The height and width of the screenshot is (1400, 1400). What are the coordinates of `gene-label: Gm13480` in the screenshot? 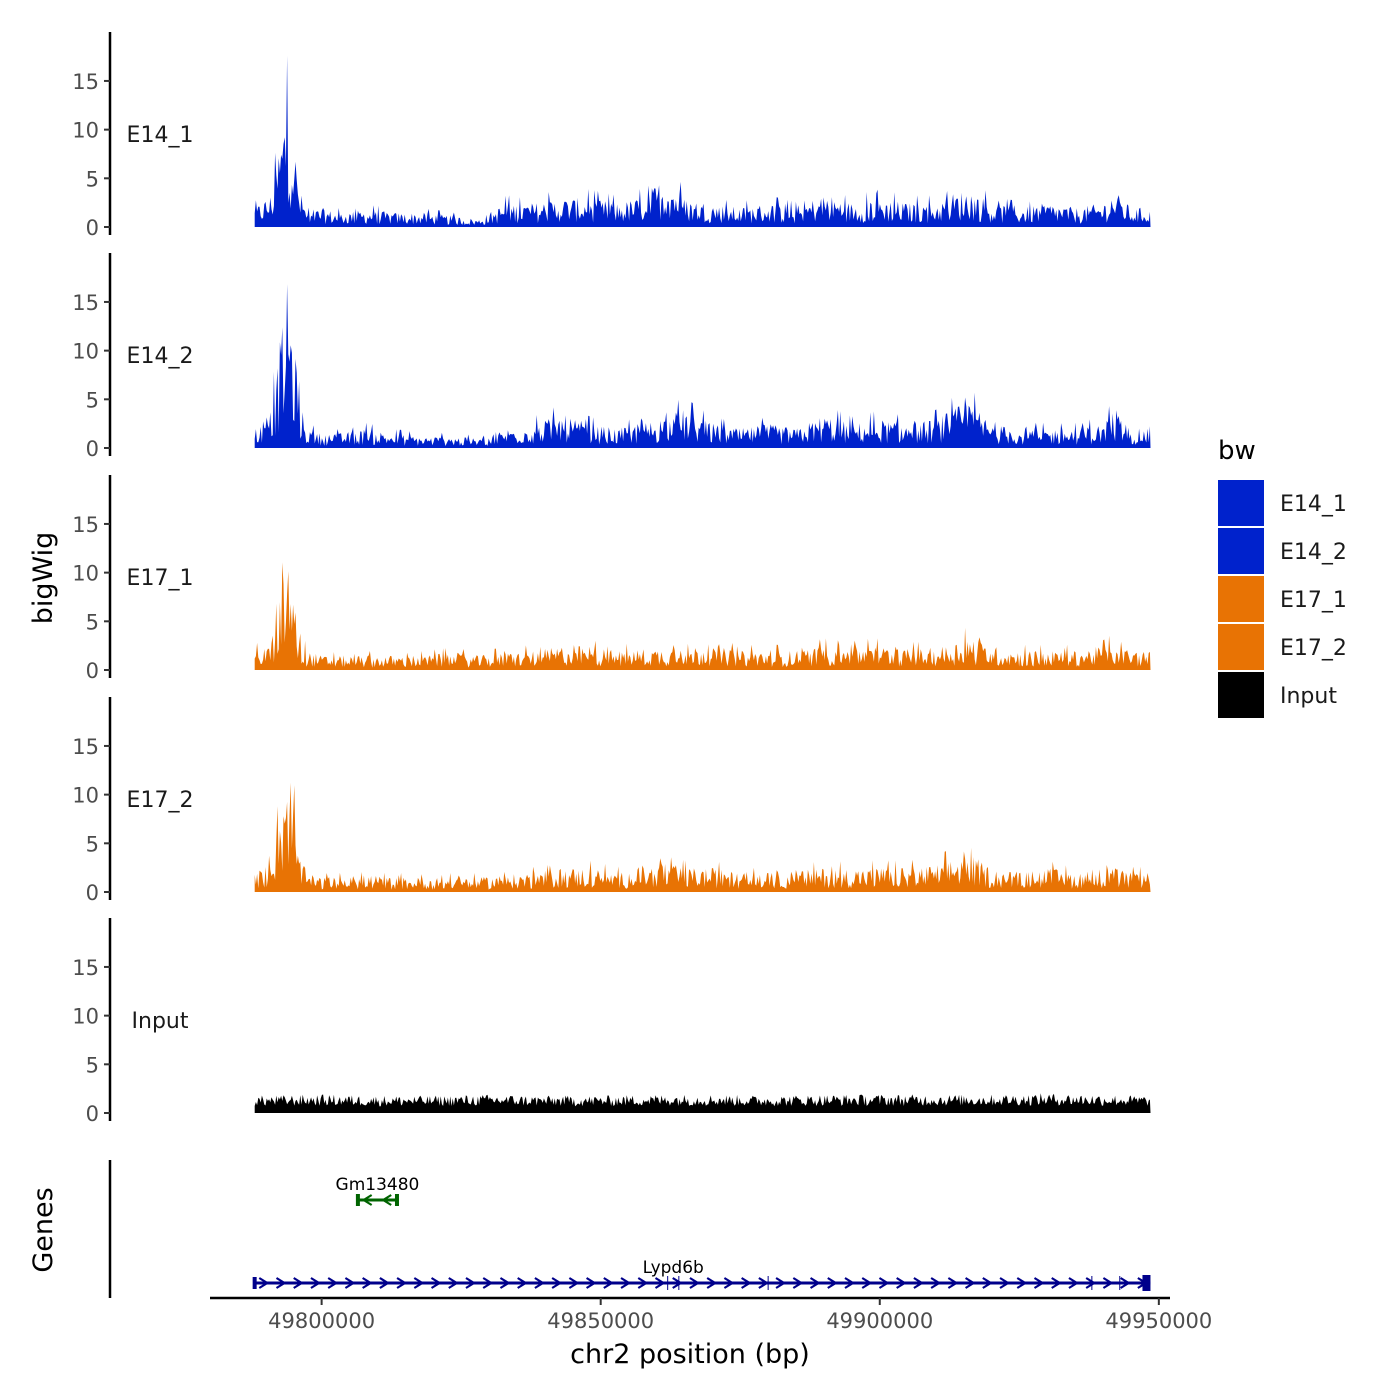 It's located at (378, 1185).